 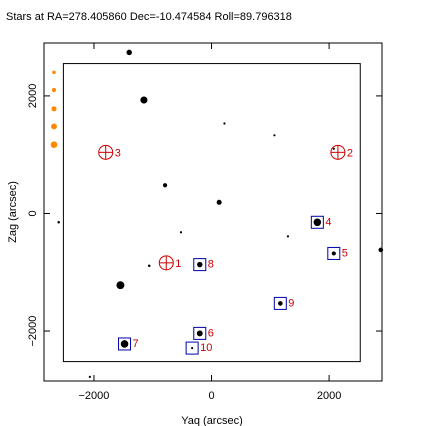 What do you see at coordinates (13, 212) in the screenshot?
I see `y-axis-label: Zag (arcsec)` at bounding box center [13, 212].